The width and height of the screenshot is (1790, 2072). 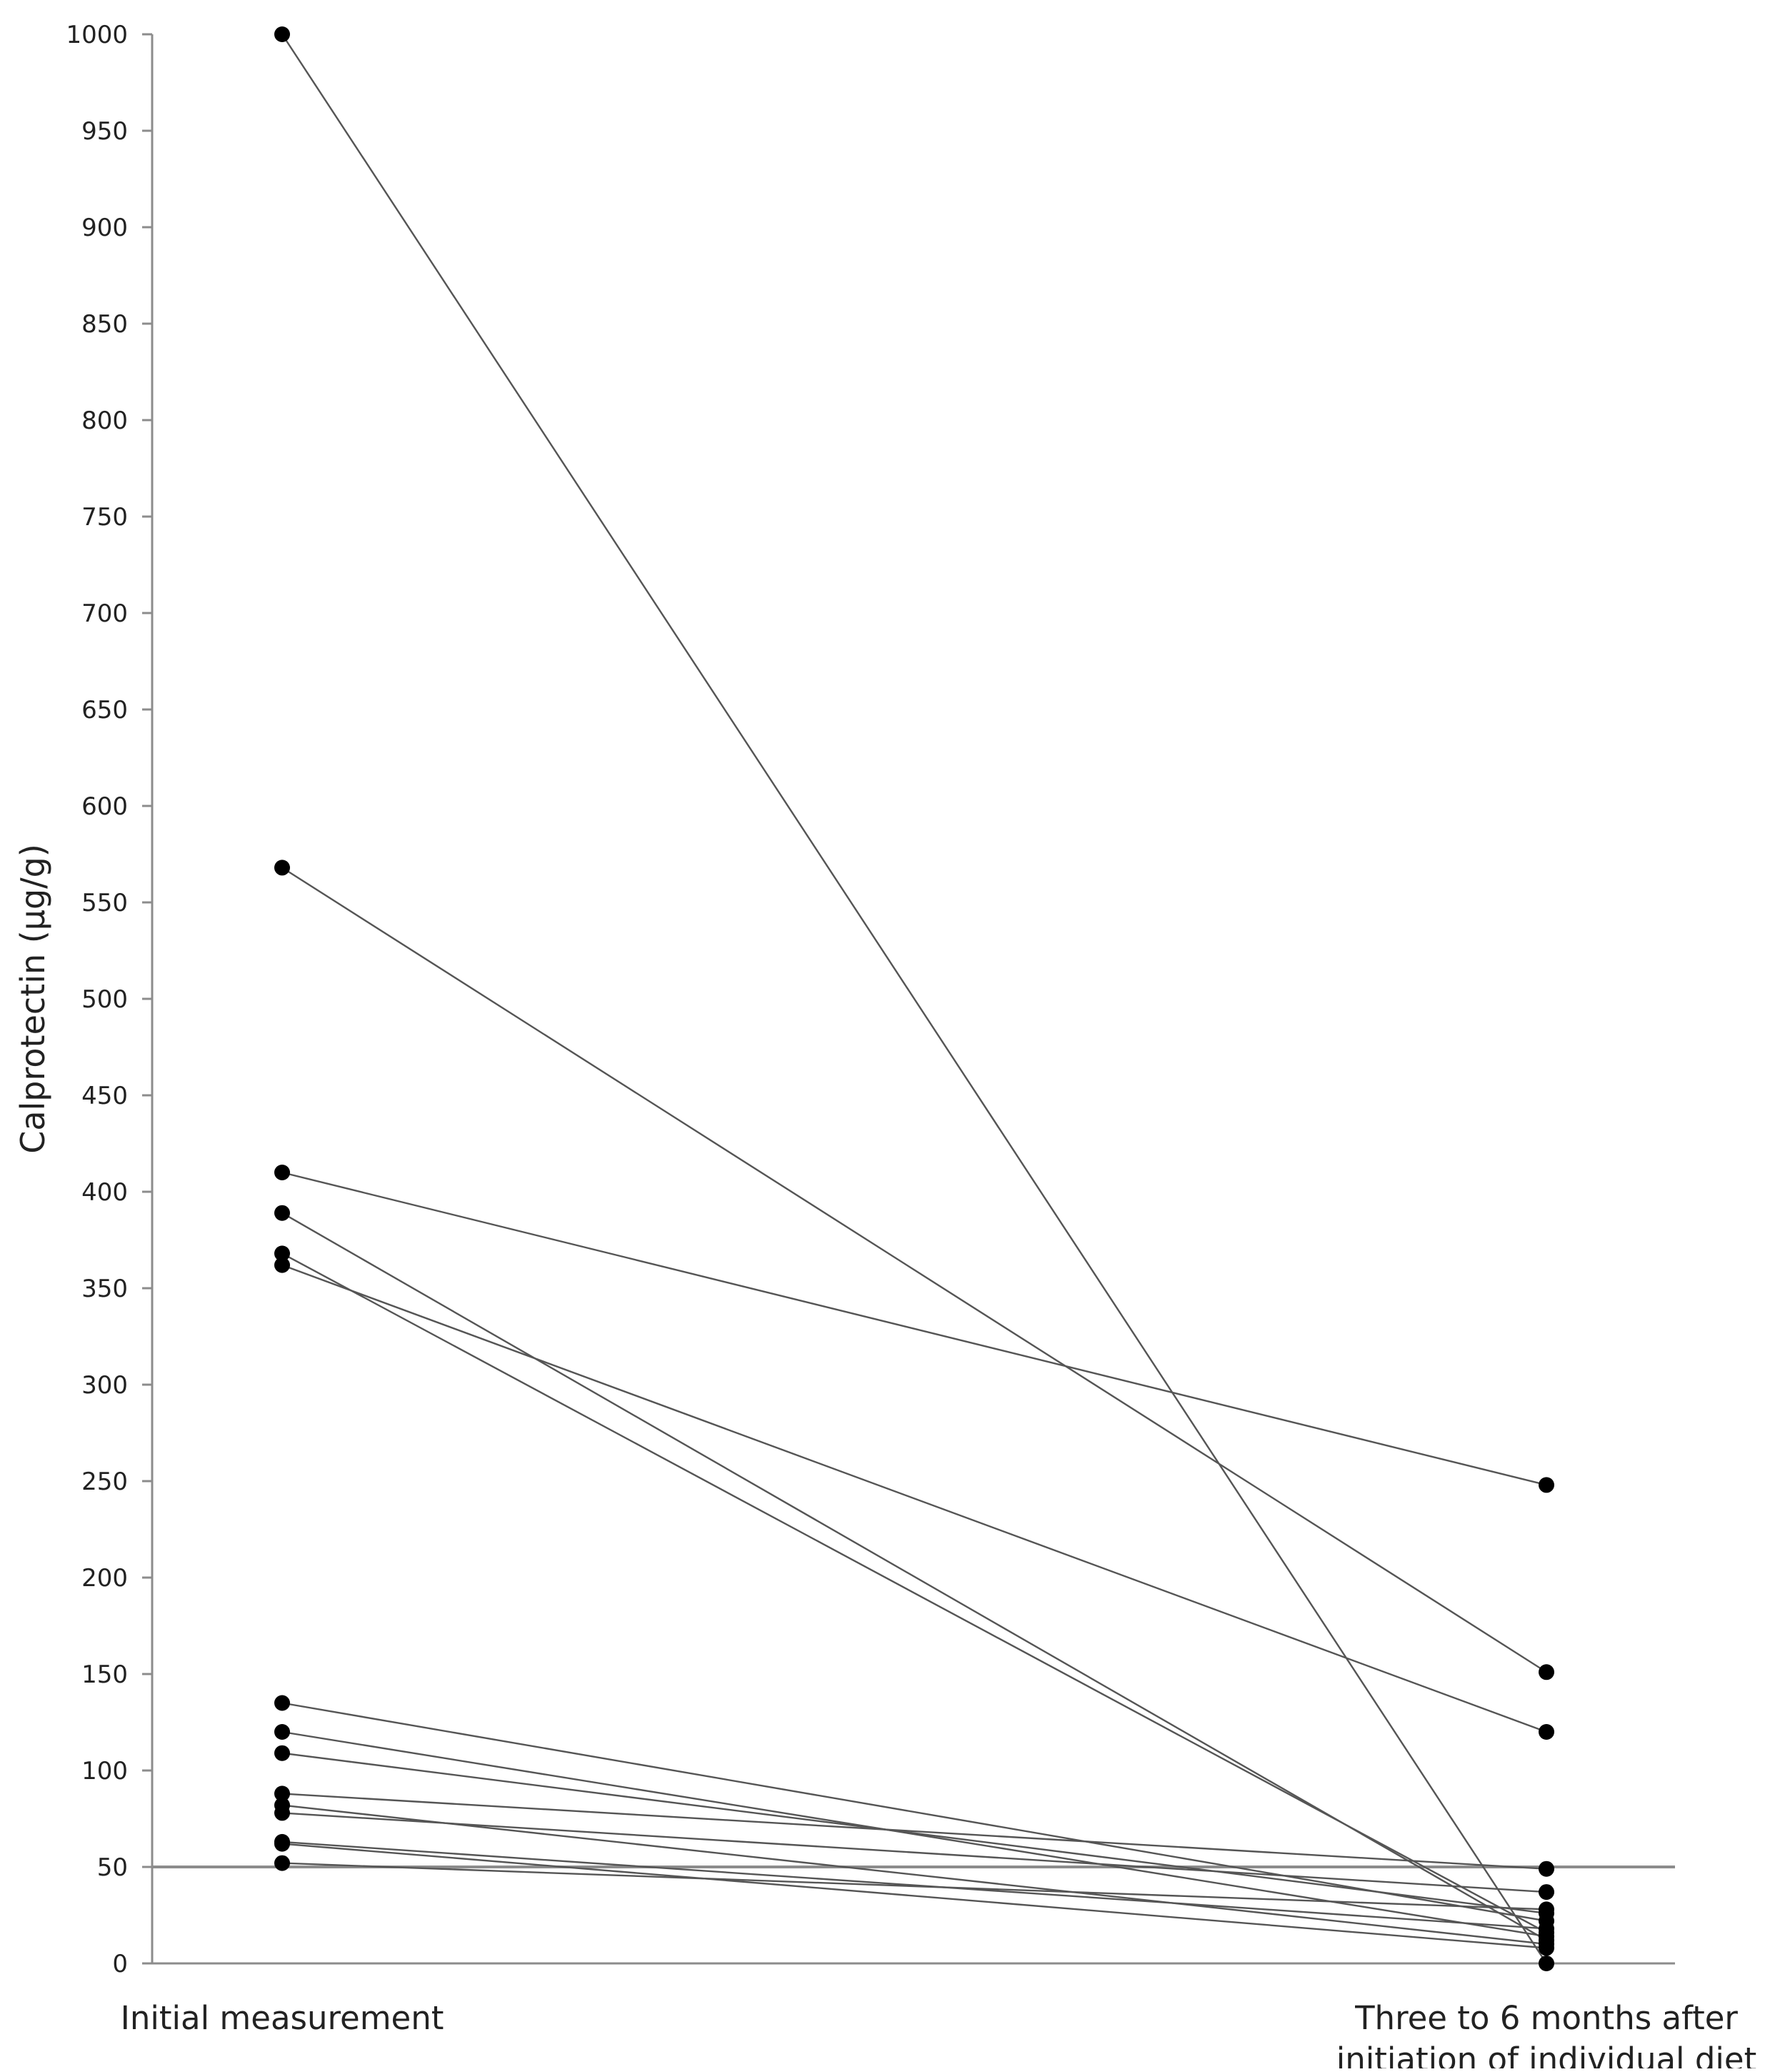 I want to click on y-tick-label: 850, so click(x=104, y=324).